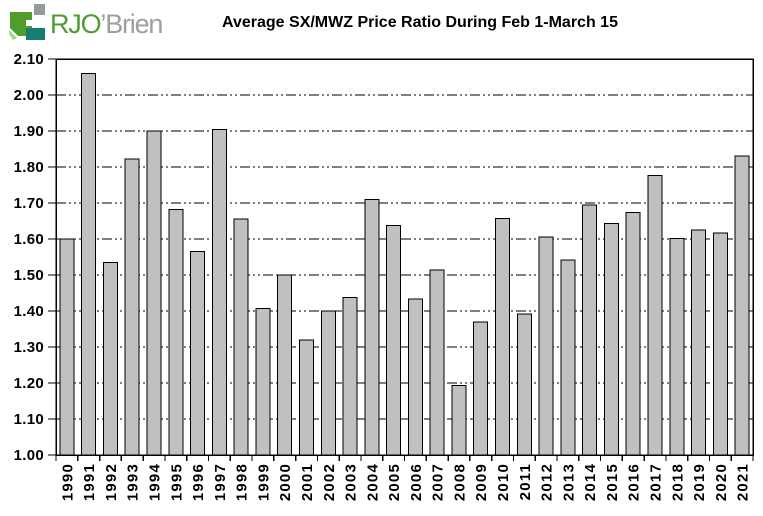 This screenshot has height=516, width=763. What do you see at coordinates (634, 482) in the screenshot?
I see `x-axis-label: 2016` at bounding box center [634, 482].